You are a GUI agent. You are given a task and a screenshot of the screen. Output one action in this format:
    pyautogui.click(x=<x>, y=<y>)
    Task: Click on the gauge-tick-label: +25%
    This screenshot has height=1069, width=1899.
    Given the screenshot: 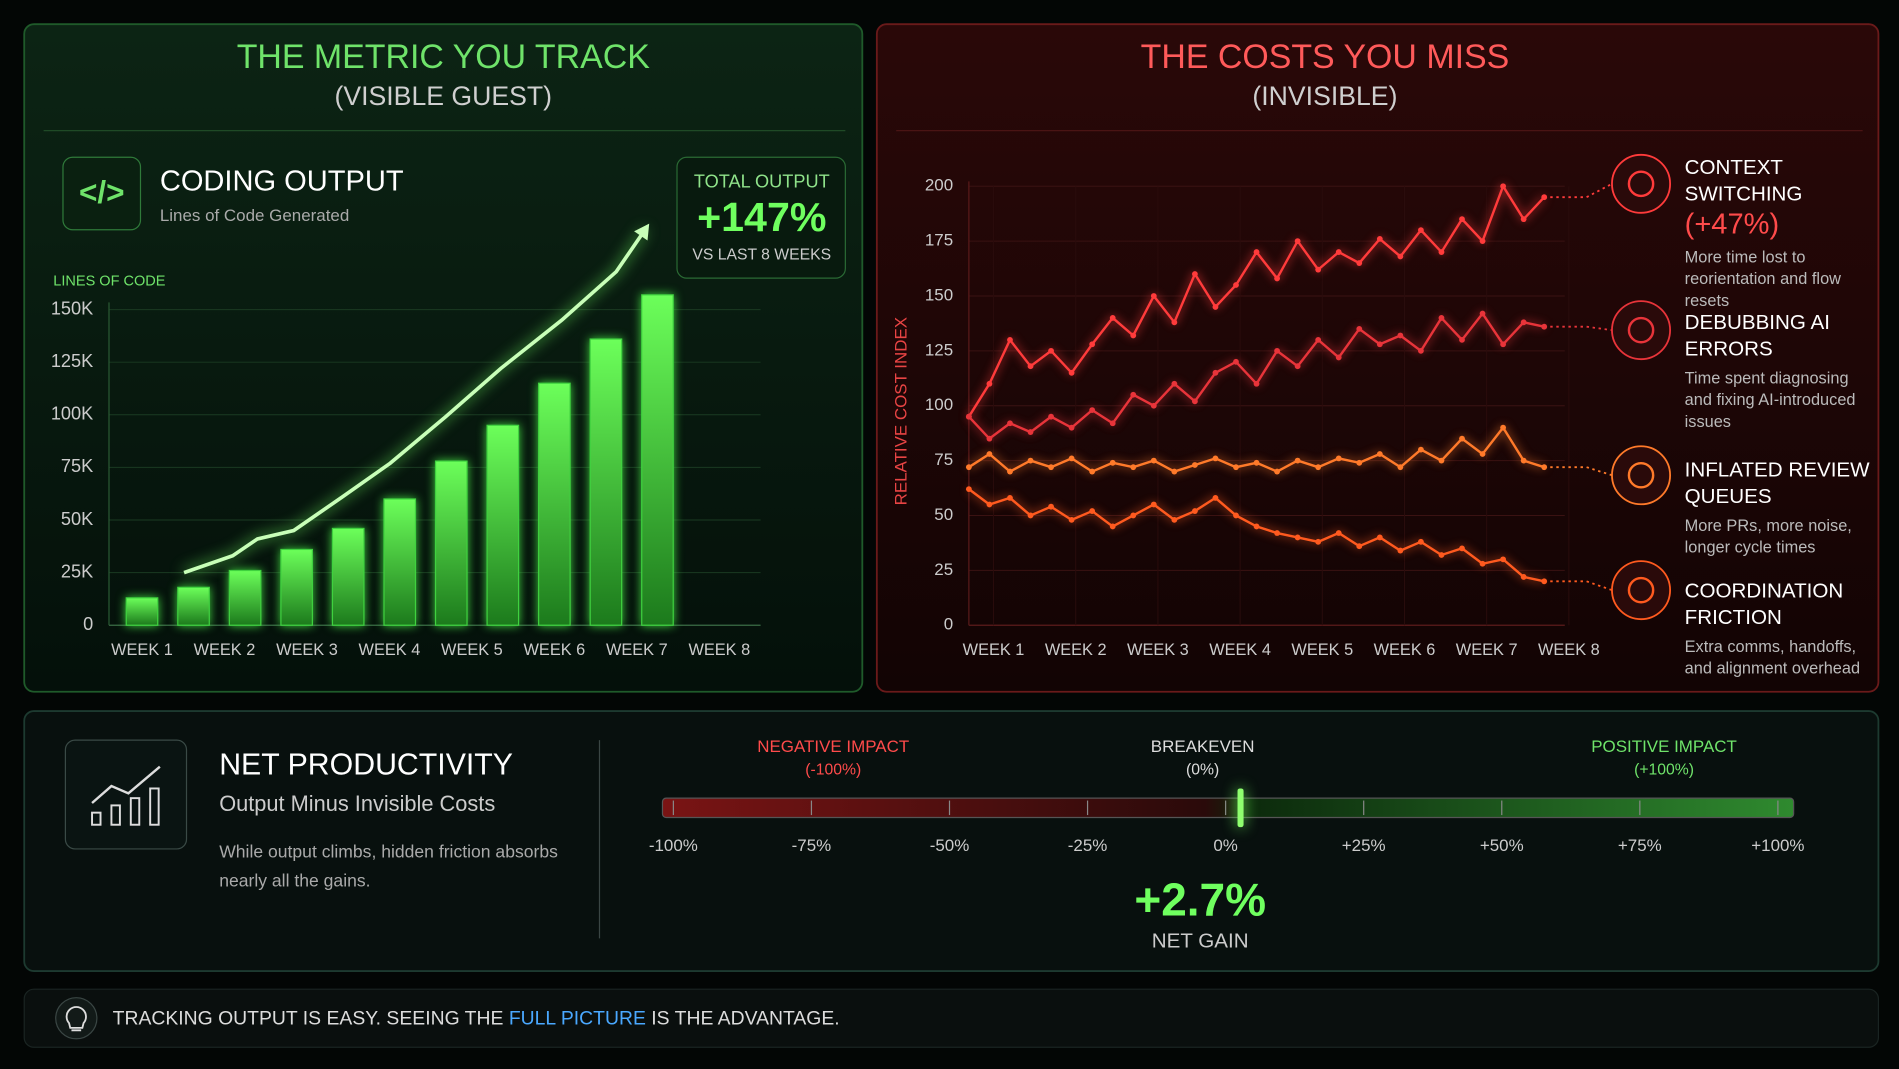 What is the action you would take?
    pyautogui.click(x=1364, y=845)
    